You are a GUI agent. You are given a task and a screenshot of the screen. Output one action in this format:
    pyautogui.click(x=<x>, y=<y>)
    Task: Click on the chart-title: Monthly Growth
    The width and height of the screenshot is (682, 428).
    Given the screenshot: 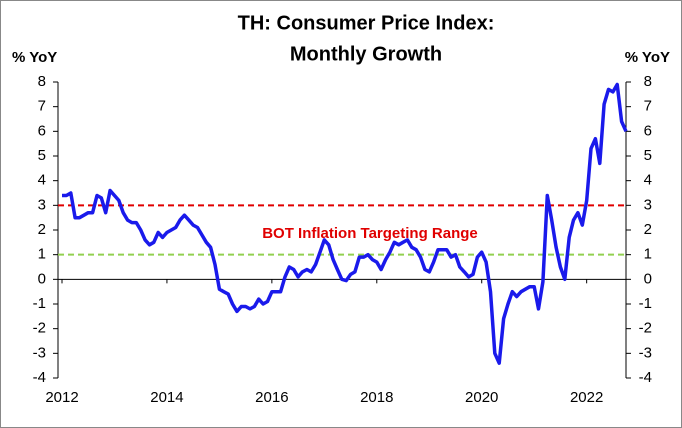 What is the action you would take?
    pyautogui.click(x=366, y=54)
    